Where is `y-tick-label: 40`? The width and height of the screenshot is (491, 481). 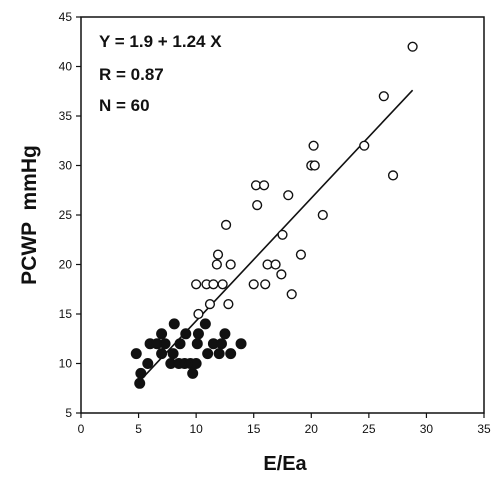
y-tick-label: 40 is located at coordinates (66, 67).